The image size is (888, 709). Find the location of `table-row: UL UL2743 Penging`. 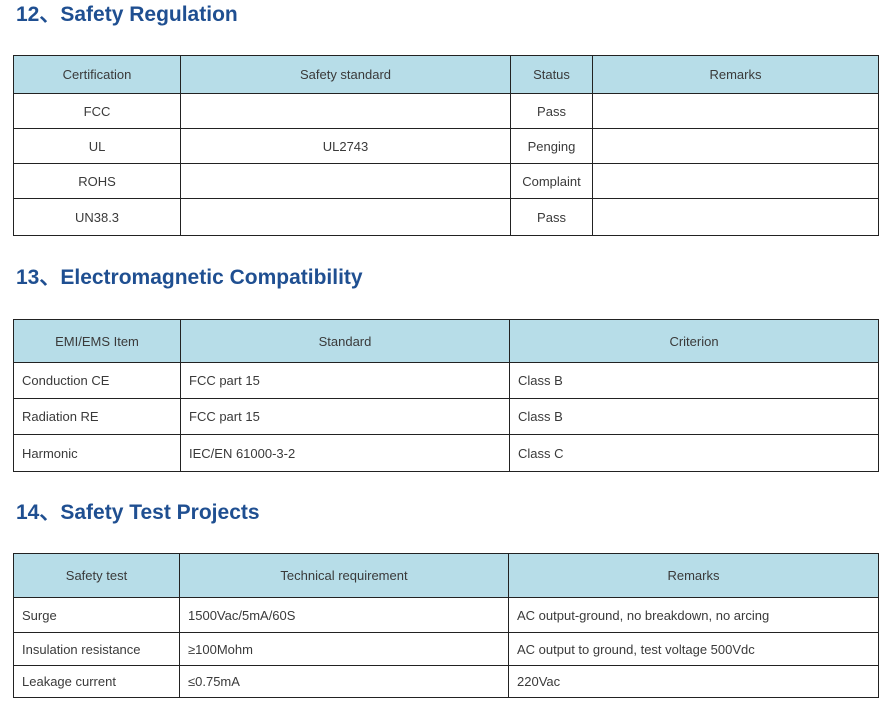

table-row: UL UL2743 Penging is located at coordinates (446, 146).